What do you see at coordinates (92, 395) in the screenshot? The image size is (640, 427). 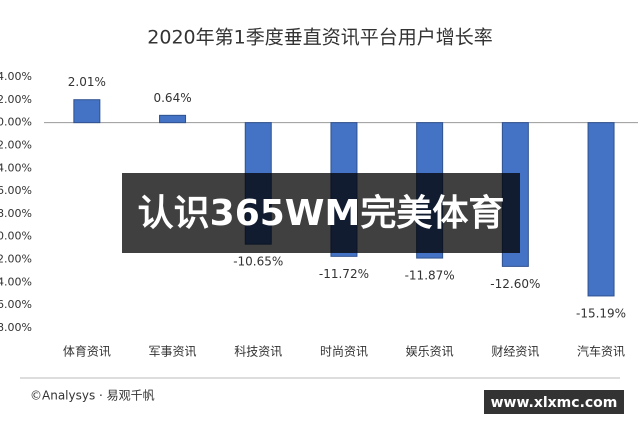 I see `footer: ©Analysys · 易观千帆` at bounding box center [92, 395].